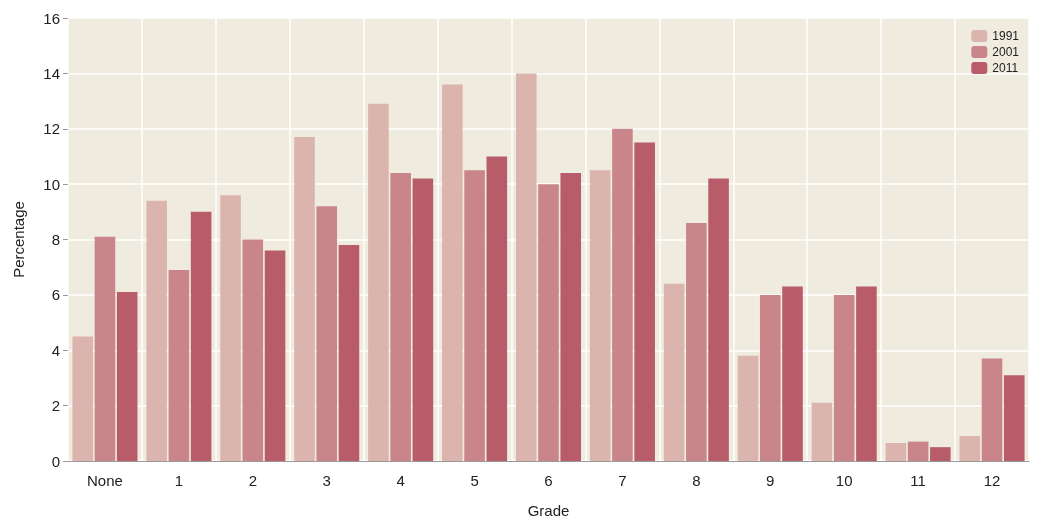  Describe the element at coordinates (770, 480) in the screenshot. I see `x-tick-label: 9` at that location.